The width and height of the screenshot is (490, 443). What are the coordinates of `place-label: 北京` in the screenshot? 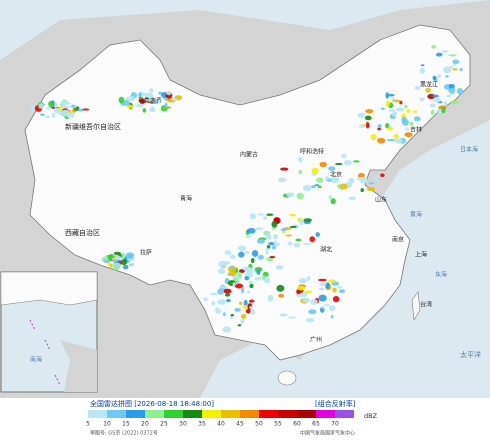 It's located at (336, 175).